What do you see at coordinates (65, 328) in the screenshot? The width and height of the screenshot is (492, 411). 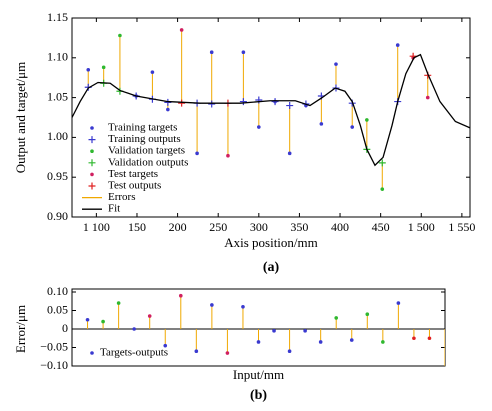 I see `y-tick-label: 0` at bounding box center [65, 328].